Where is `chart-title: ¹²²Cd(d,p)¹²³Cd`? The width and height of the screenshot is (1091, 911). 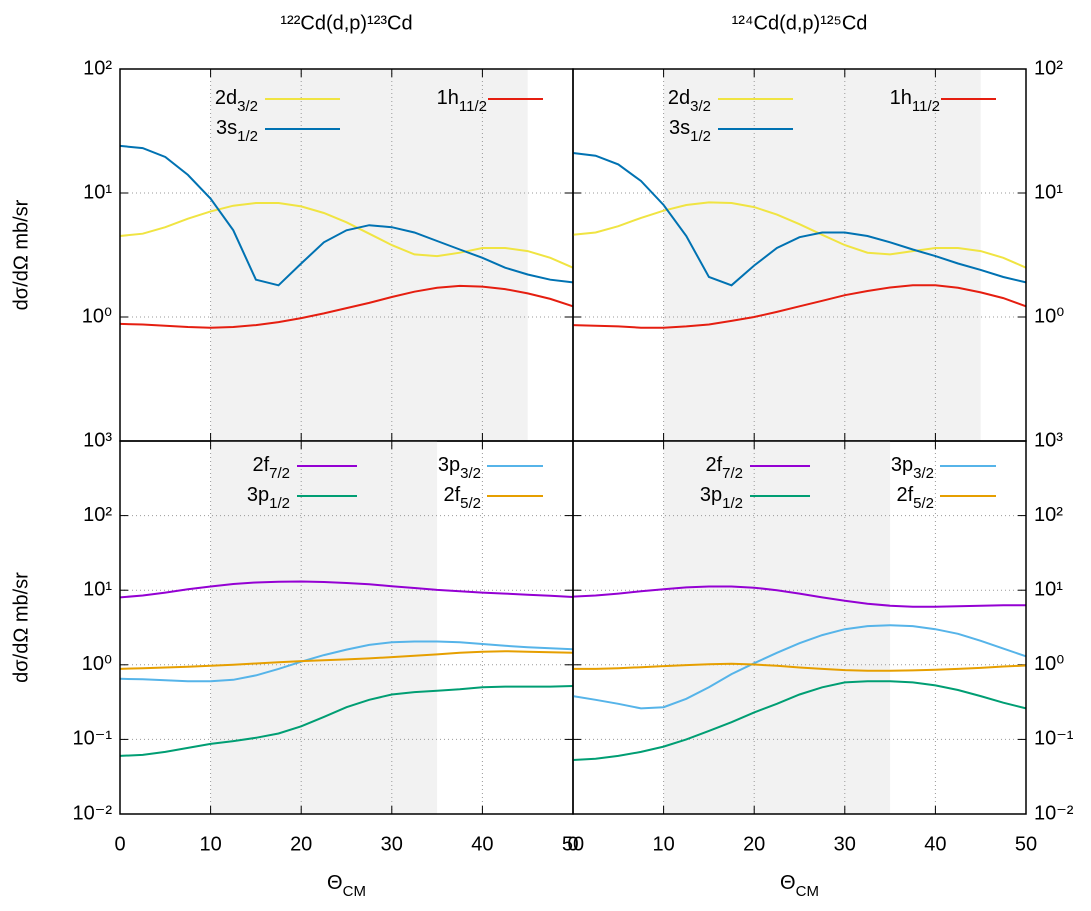
chart-title: ¹²²Cd(d,p)¹²³Cd is located at coordinates (346, 23).